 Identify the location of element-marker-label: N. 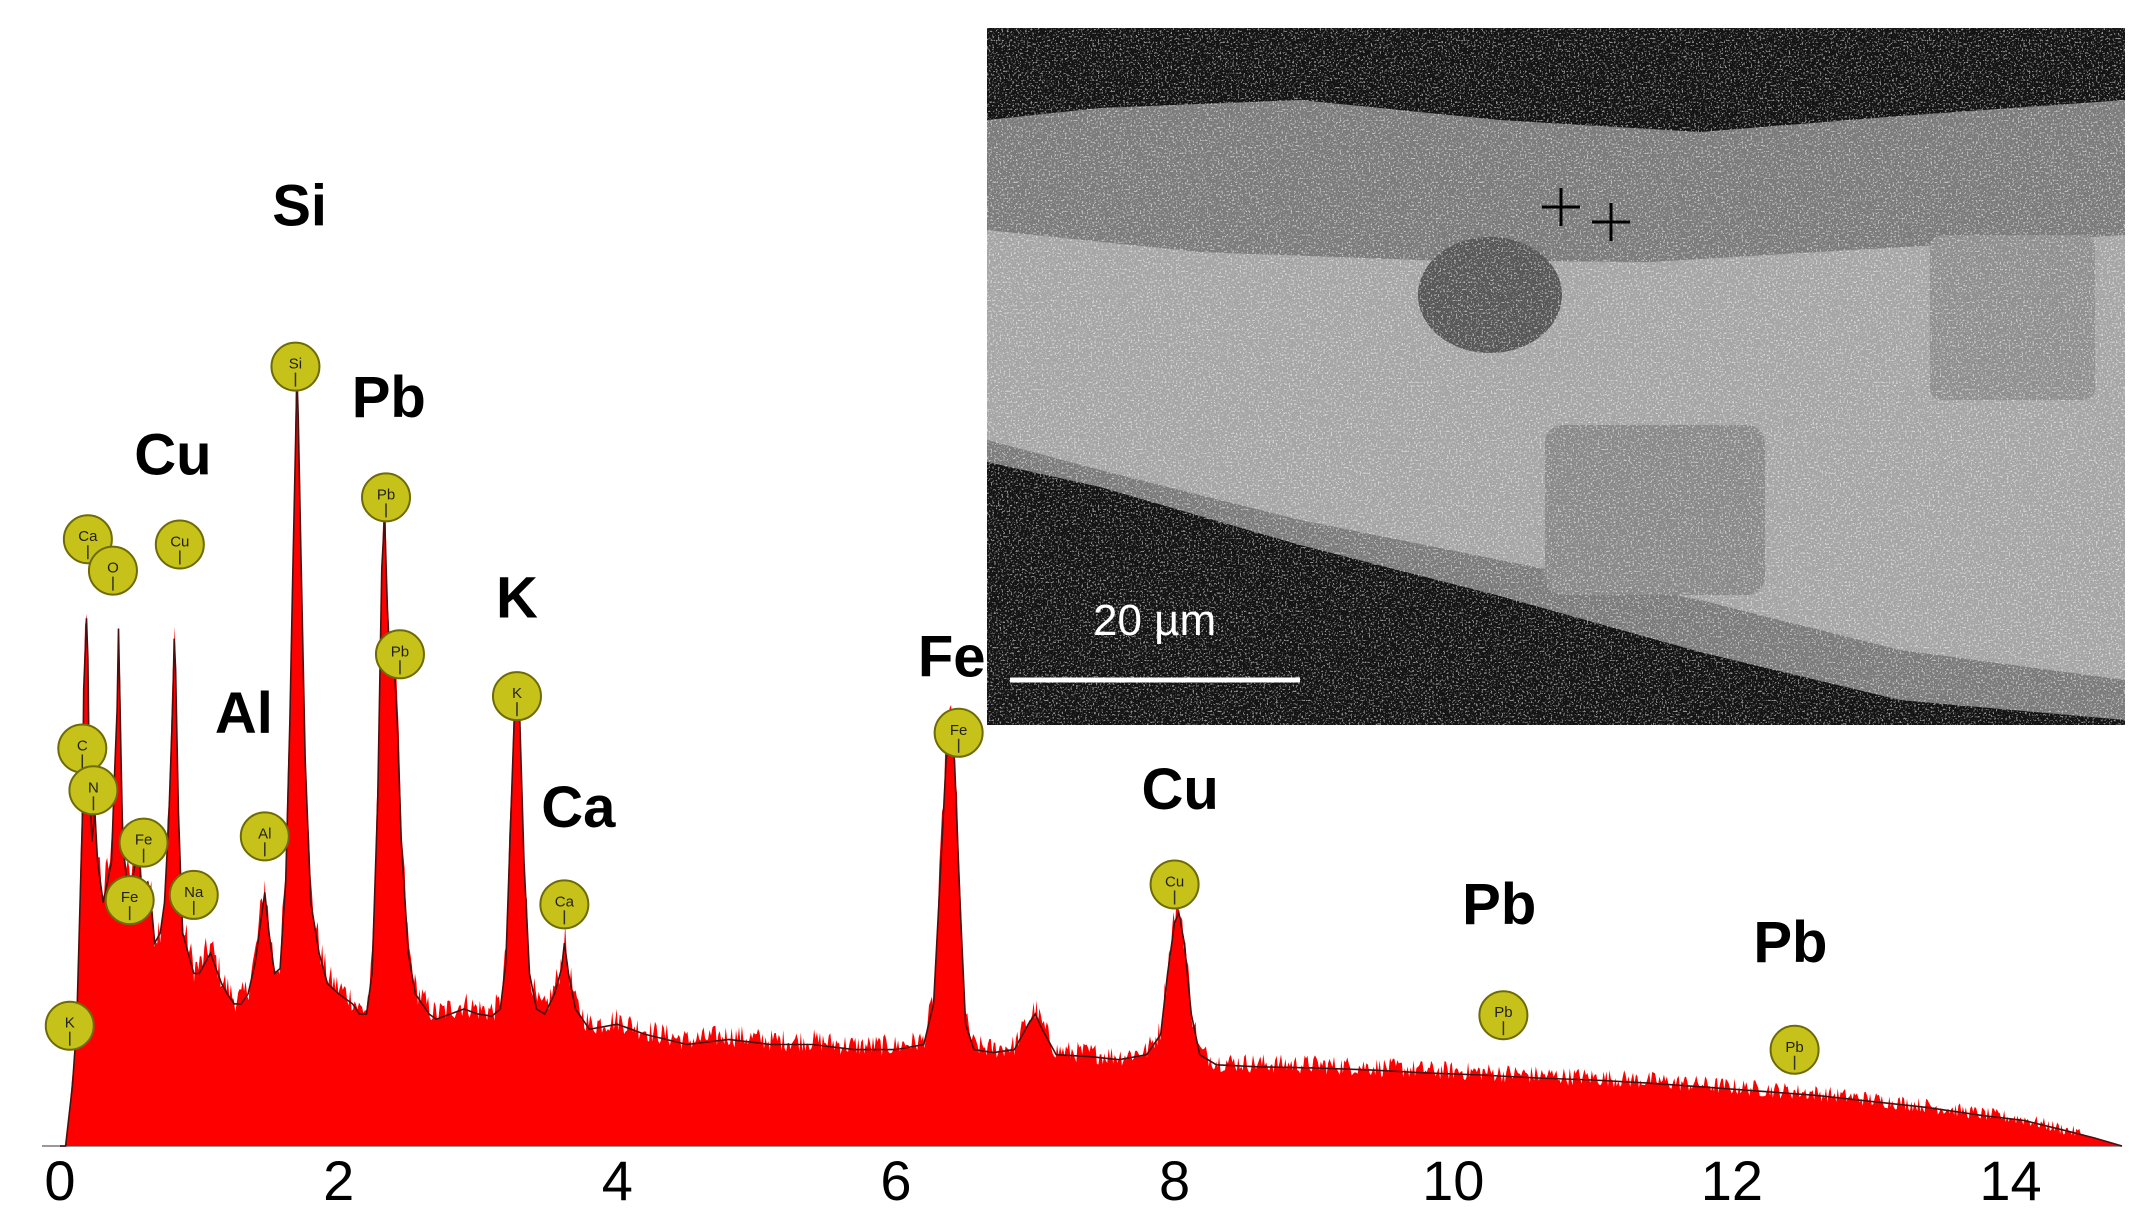
(93, 787).